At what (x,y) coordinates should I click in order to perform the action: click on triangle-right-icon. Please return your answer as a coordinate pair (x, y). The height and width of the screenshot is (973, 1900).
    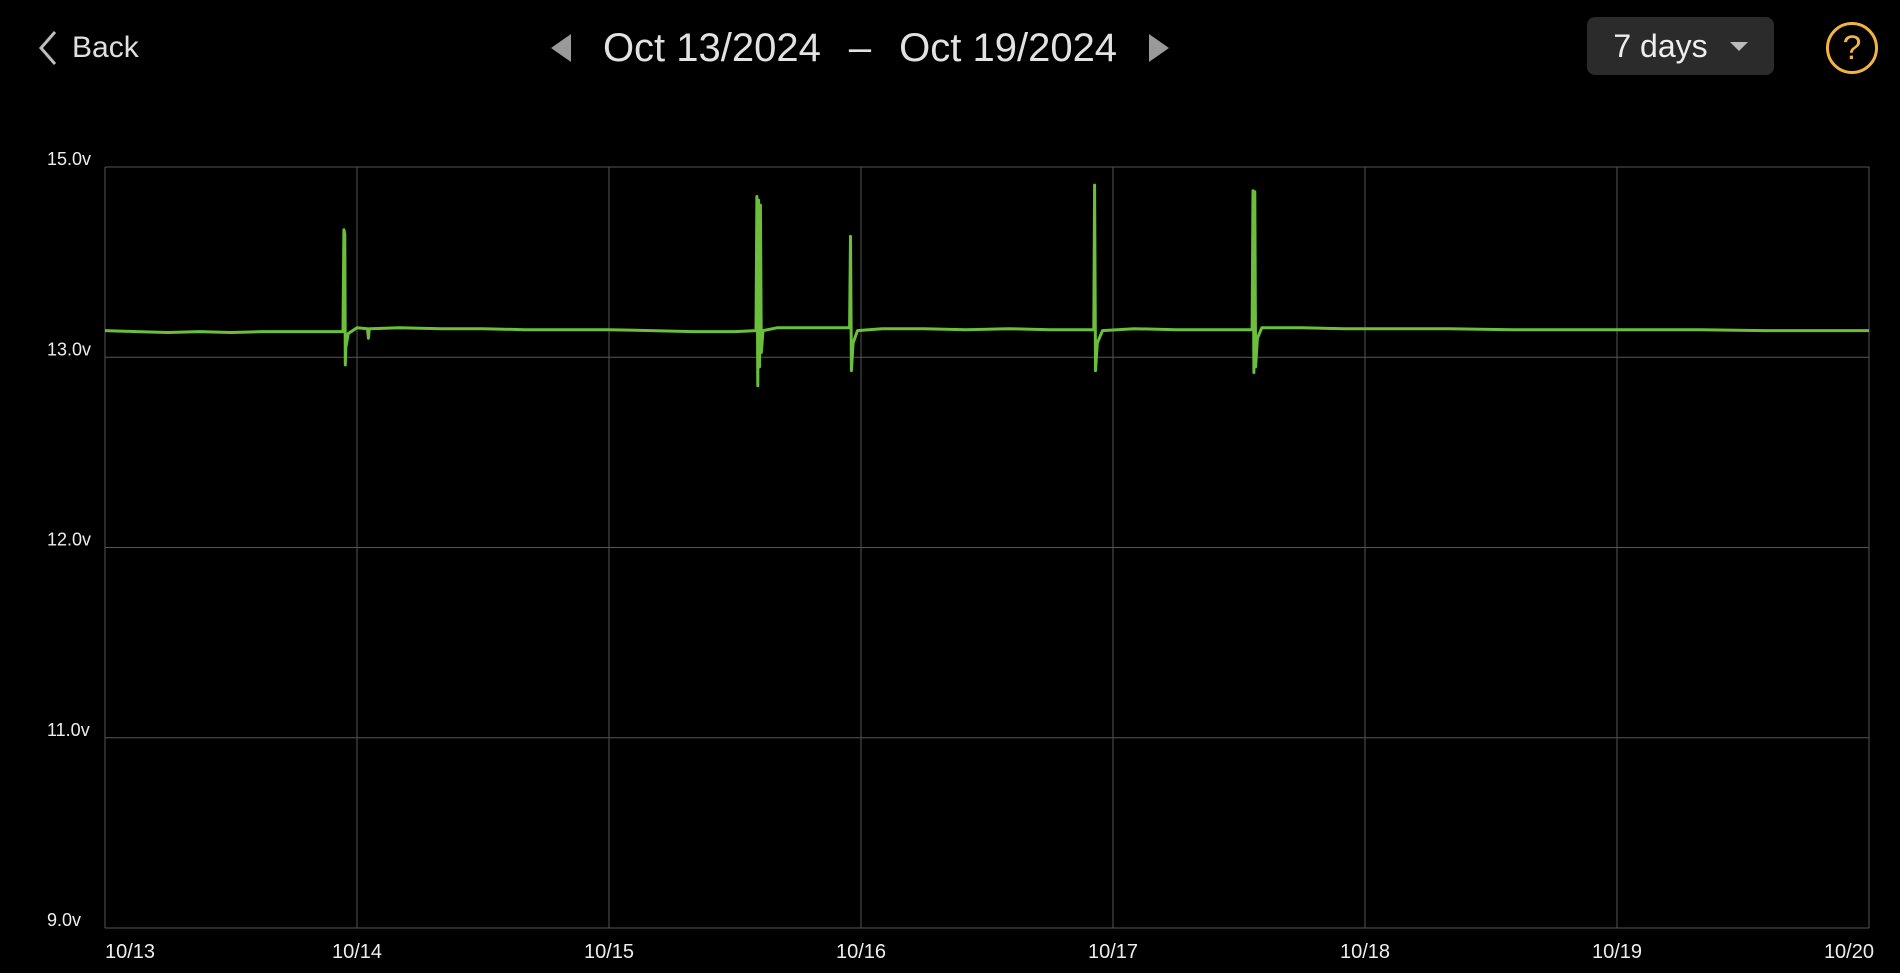
    Looking at the image, I should click on (1159, 48).